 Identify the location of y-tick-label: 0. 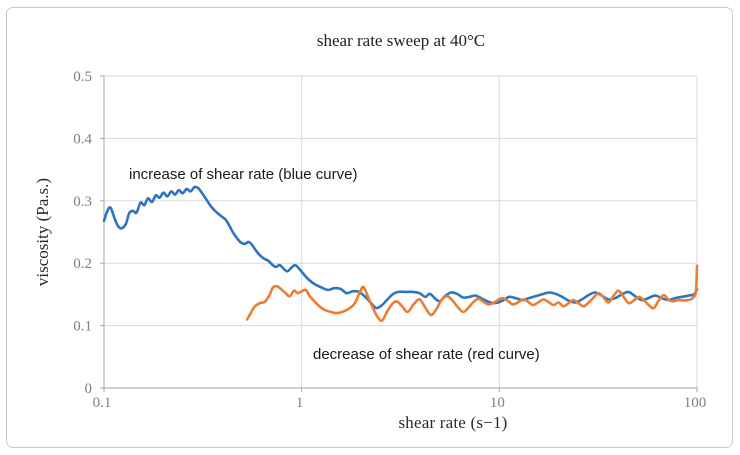
(89, 389).